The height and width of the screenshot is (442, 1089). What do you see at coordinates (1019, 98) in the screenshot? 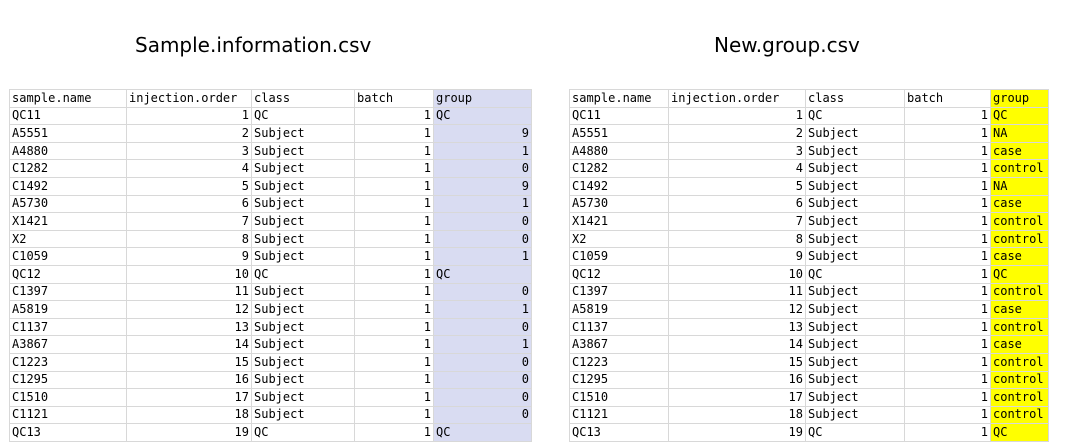
I see `column-header-group: group` at bounding box center [1019, 98].